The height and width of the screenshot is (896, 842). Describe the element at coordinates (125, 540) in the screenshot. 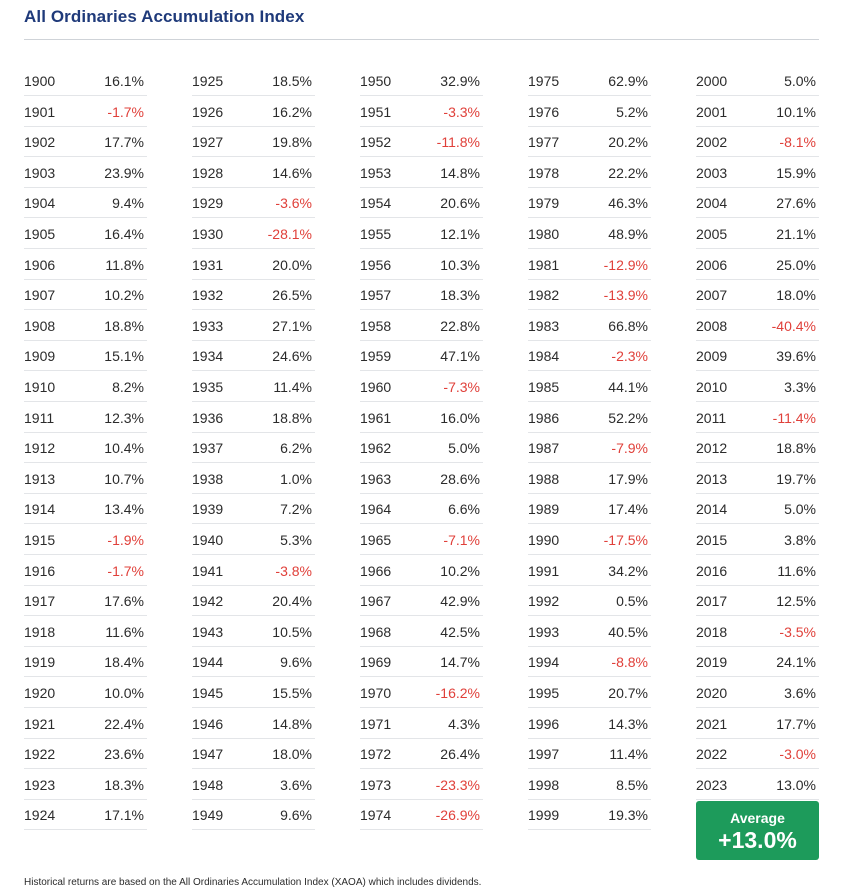

I see `return-cell: -1.9%` at that location.